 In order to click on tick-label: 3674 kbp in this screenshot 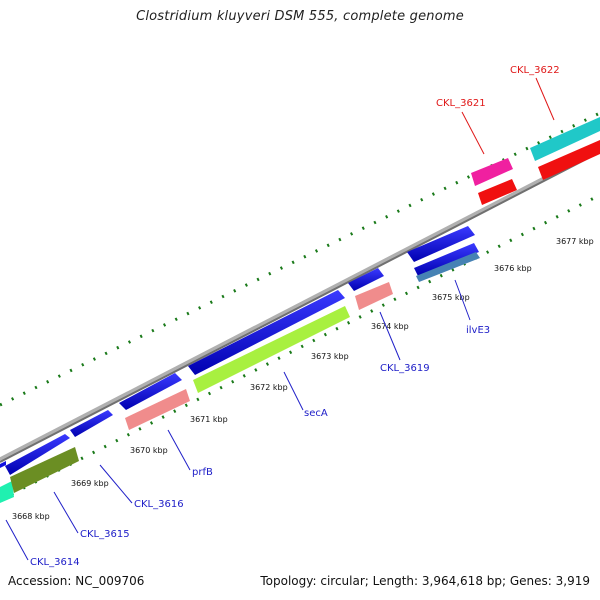, I will do `click(390, 326)`.